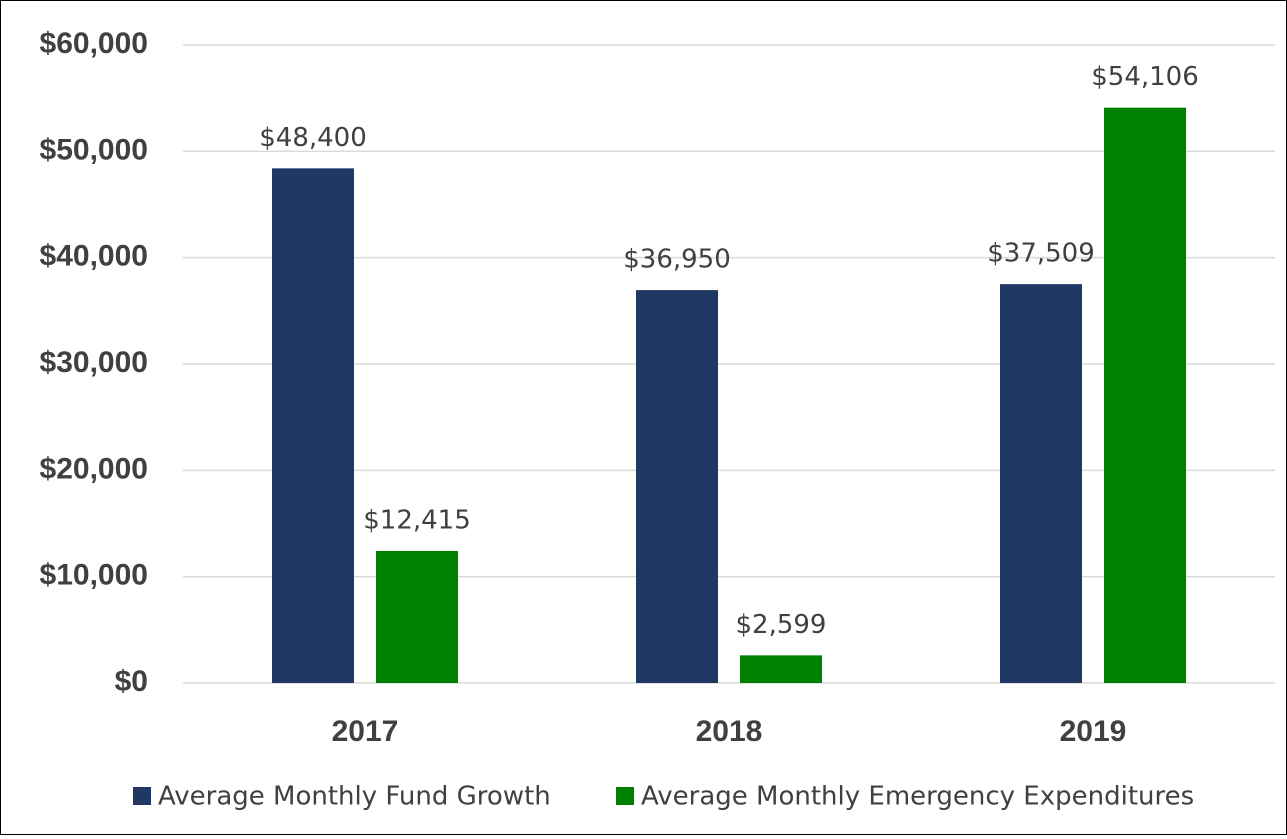 This screenshot has width=1287, height=839. Describe the element at coordinates (1145, 77) in the screenshot. I see `value-label: $54,106` at that location.